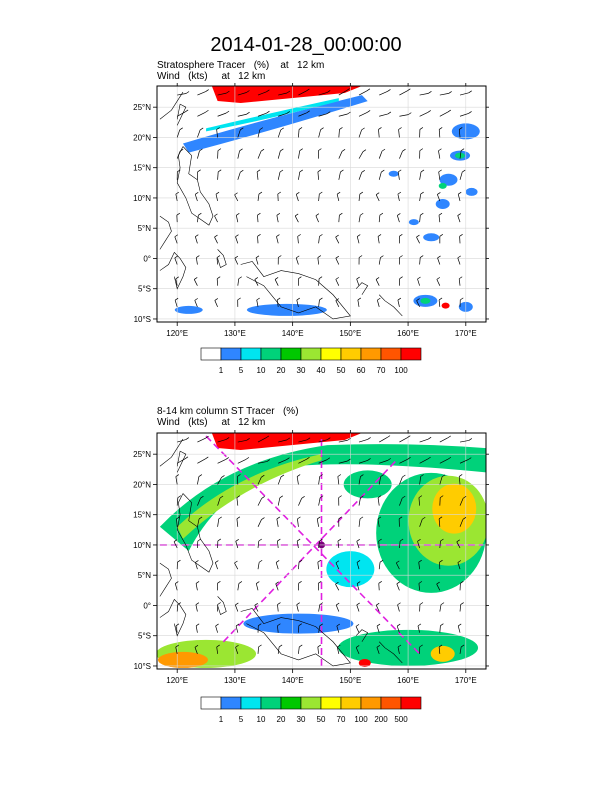 The height and width of the screenshot is (792, 612). Describe the element at coordinates (231, 703) in the screenshot. I see `colorbar-swatch` at that location.